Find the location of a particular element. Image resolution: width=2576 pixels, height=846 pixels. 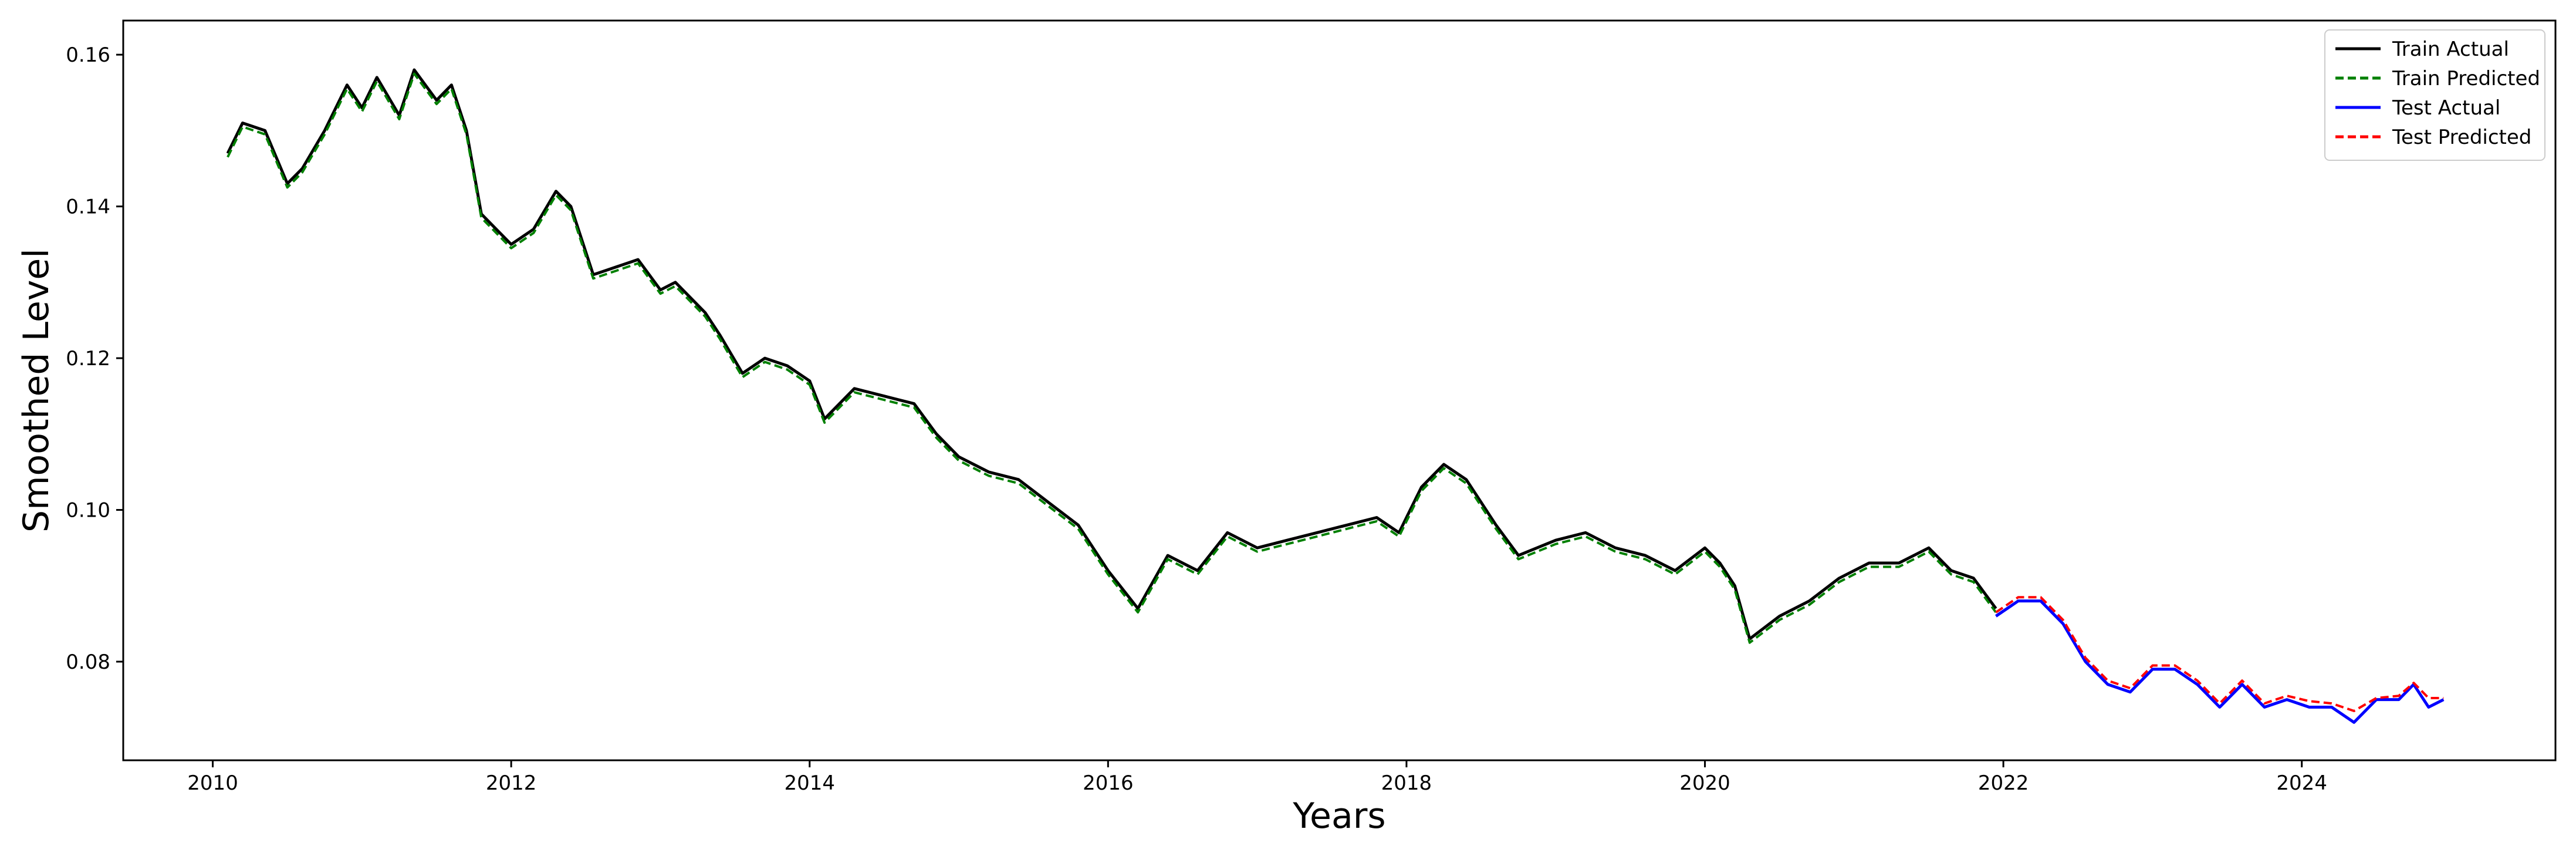

series-line-test-actual is located at coordinates (2219, 661).